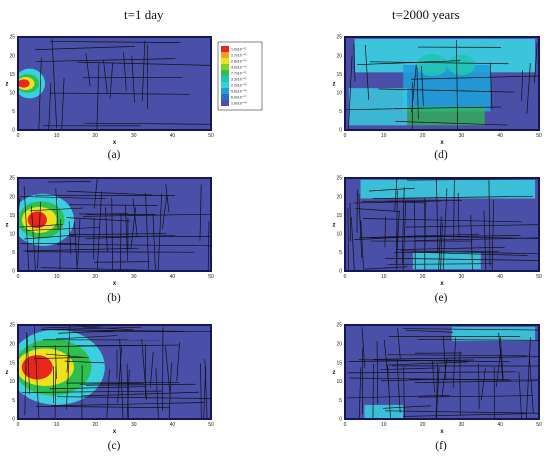 The height and width of the screenshot is (465, 550). I want to click on right-column-title: t=2000 years, so click(426, 14).